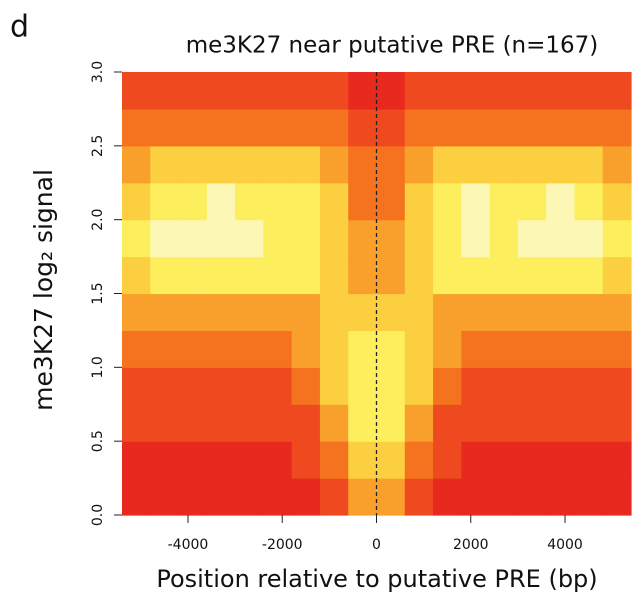 Image resolution: width=643 pixels, height=597 pixels. I want to click on x-axis-label: Position relative to putative PRE (bp), so click(376, 579).